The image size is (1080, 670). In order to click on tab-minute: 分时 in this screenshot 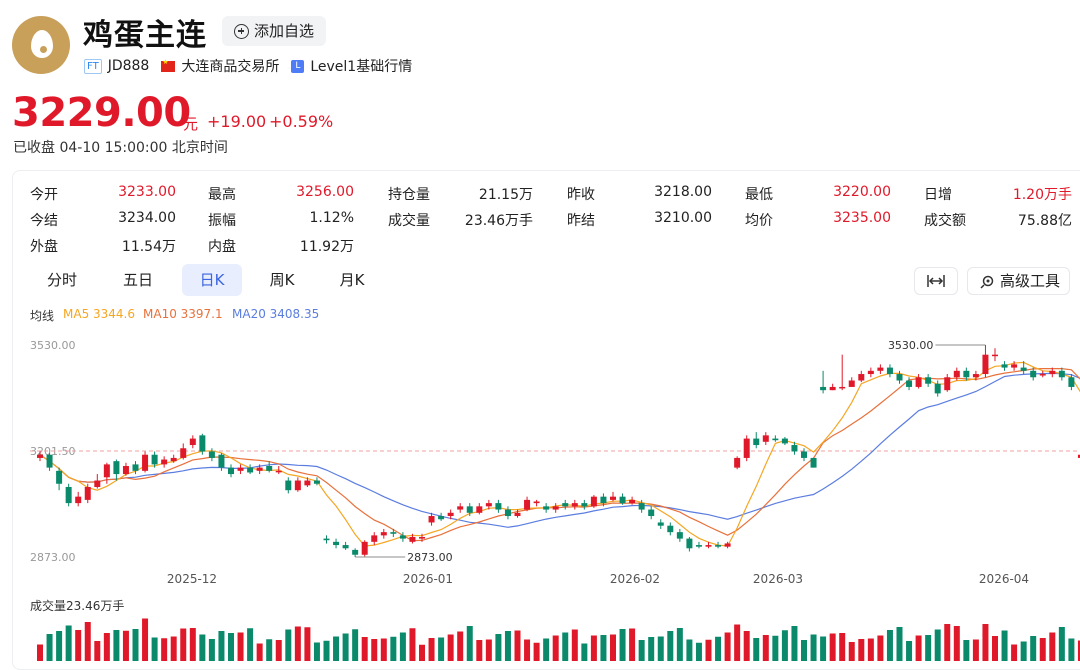, I will do `click(61, 280)`.